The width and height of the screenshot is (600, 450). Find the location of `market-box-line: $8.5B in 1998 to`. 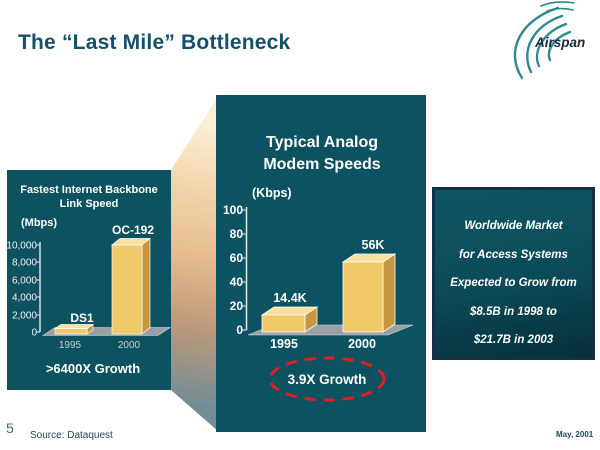

market-box-line: $8.5B in 1998 to is located at coordinates (513, 311).